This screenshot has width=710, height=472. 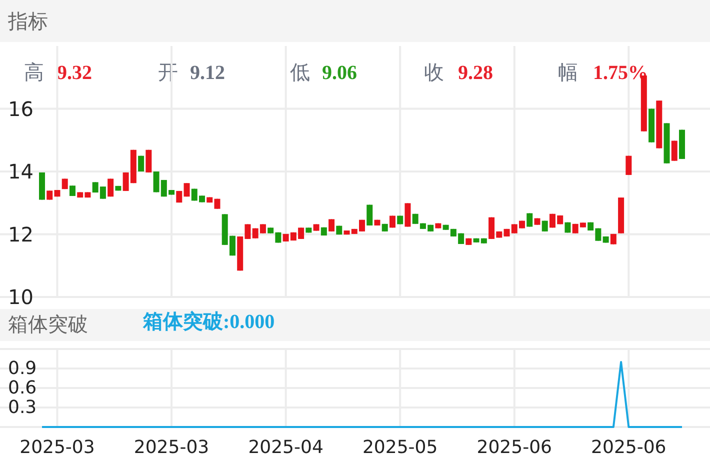 I want to click on y-tick-label: 14, so click(x=21, y=172).